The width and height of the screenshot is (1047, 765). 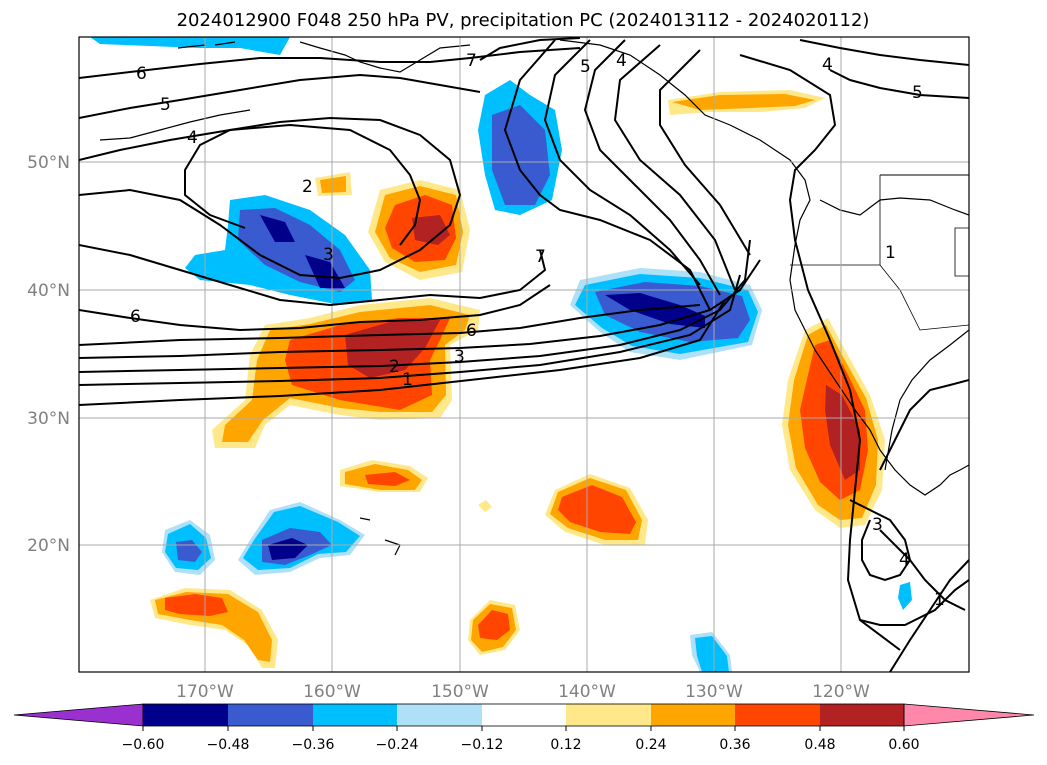 I want to click on colorbar-tick-label: 0.24, so click(x=650, y=745).